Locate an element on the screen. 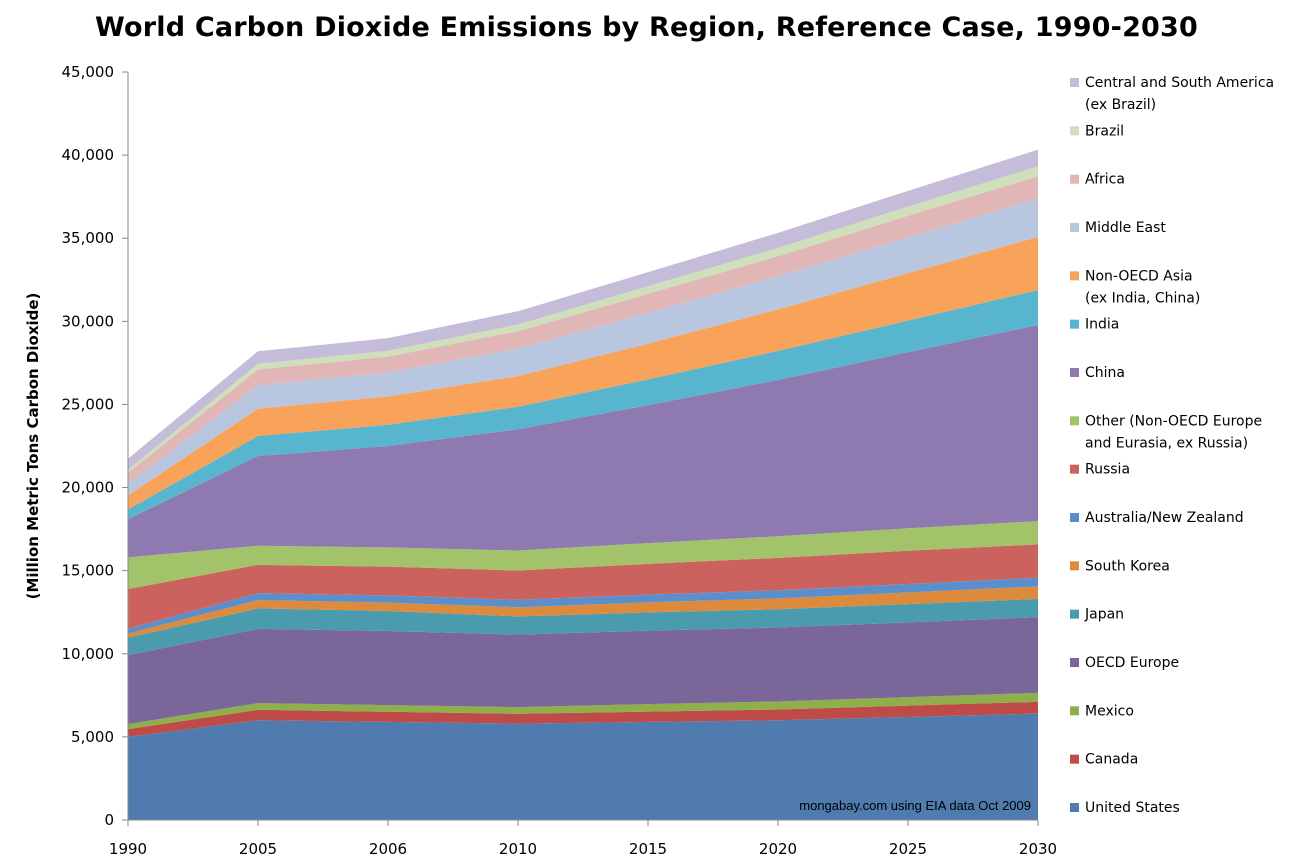 The width and height of the screenshot is (1293, 863). legend-item: Australia/New Zealand is located at coordinates (1157, 518).